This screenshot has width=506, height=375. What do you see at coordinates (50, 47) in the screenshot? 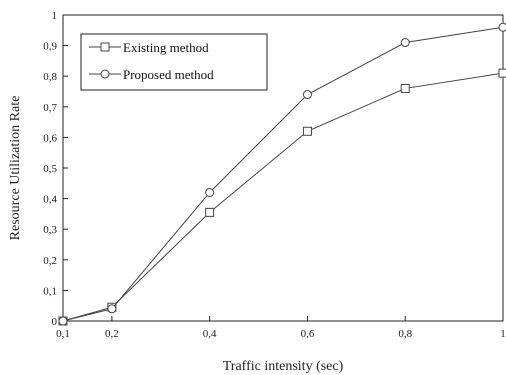
I see `y-tick-label: 0,9` at bounding box center [50, 47].